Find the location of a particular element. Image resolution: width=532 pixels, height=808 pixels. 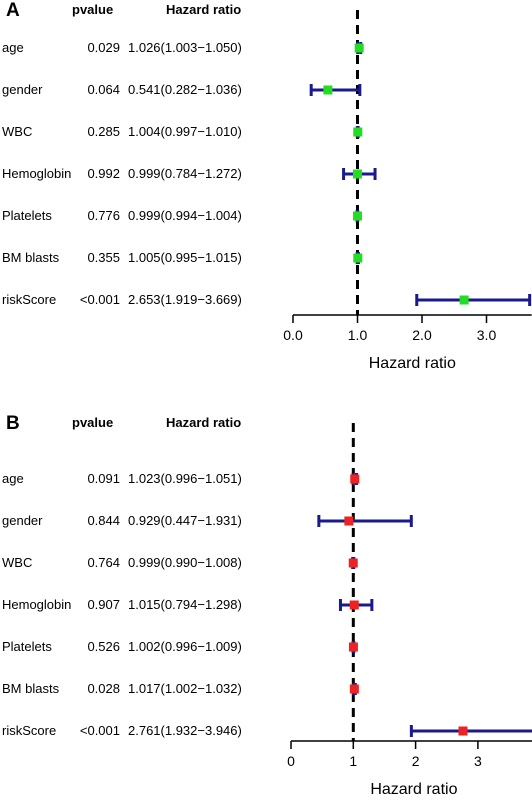

hazard-ratio-cell: 1.005(0.995−1.015) is located at coordinates (185, 257).